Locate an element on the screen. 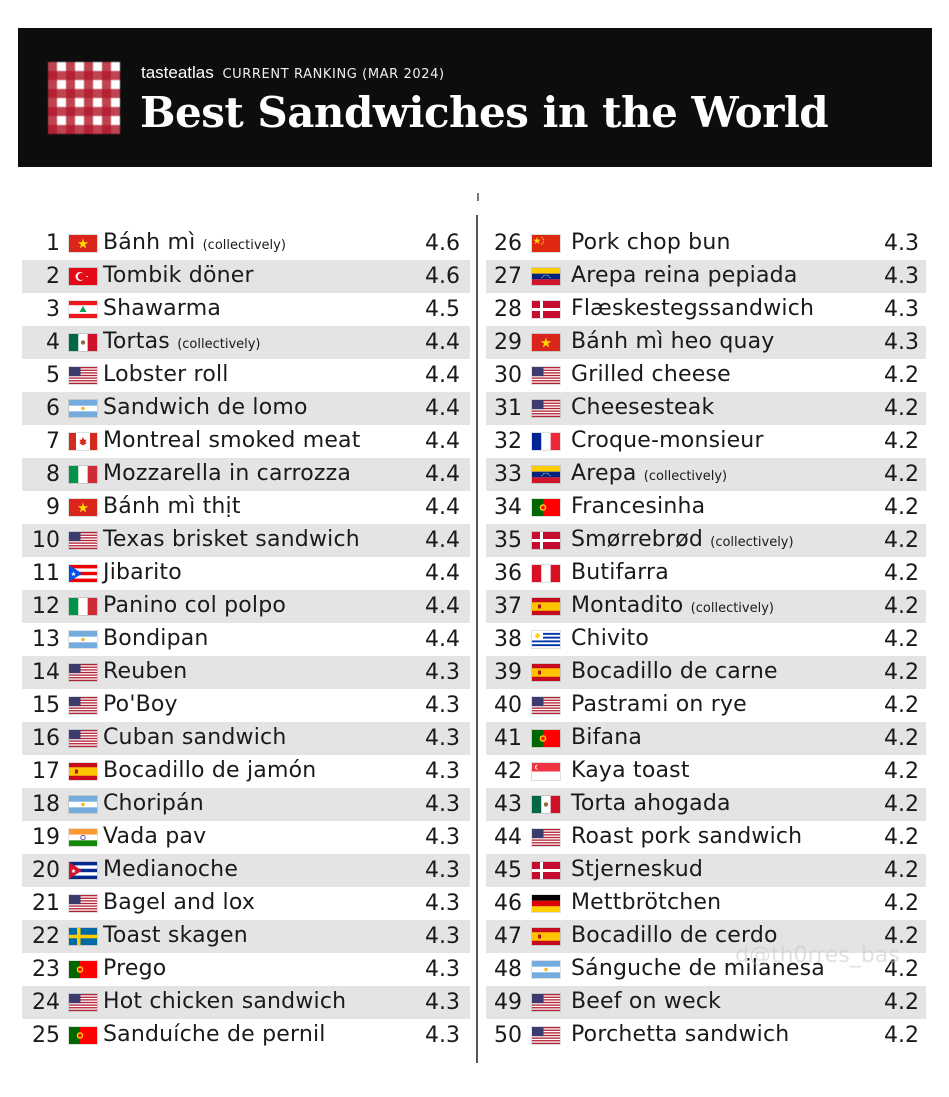 This screenshot has width=949, height=1097. sandwich-name: Bánh mì (collectively) is located at coordinates (194, 242).